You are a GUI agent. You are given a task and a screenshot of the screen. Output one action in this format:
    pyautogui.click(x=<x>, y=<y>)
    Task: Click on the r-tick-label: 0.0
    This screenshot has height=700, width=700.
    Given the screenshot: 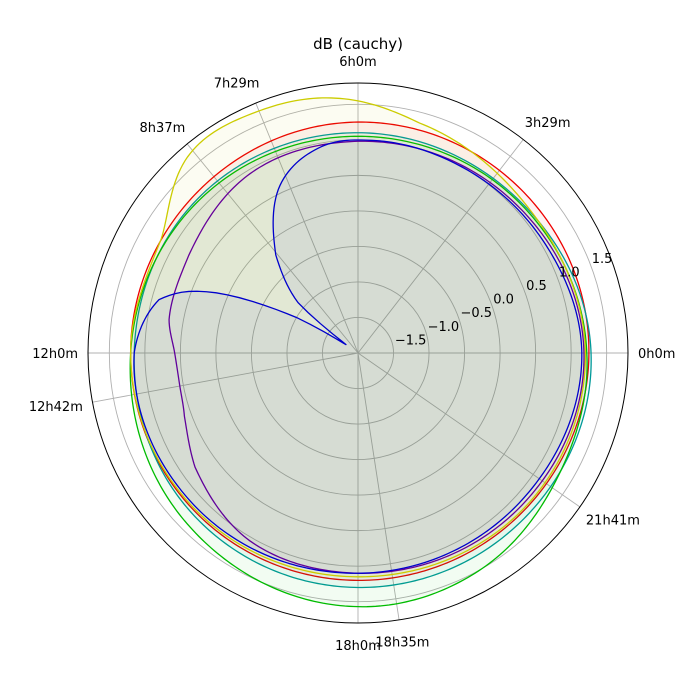 What is the action you would take?
    pyautogui.click(x=503, y=300)
    